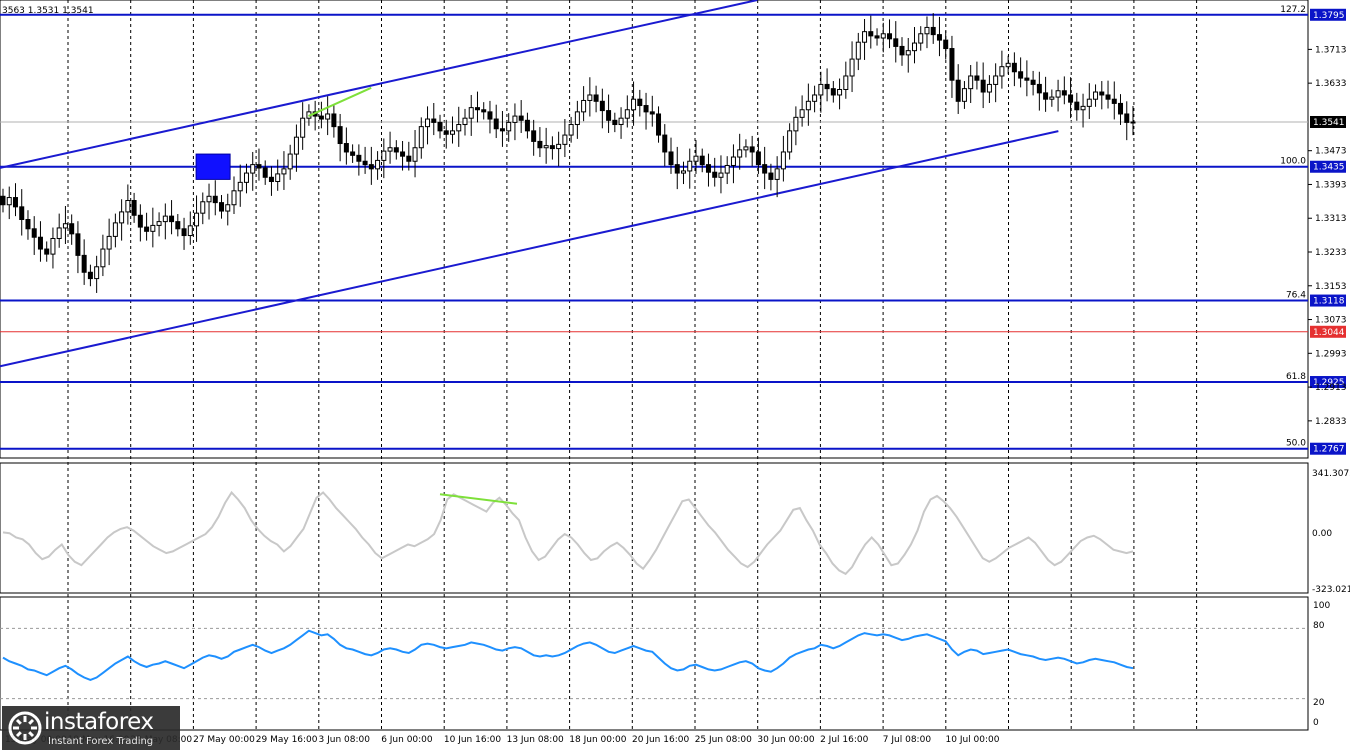 The height and width of the screenshot is (750, 1350). What do you see at coordinates (1331, 185) in the screenshot?
I see `price-tick-label: 1.3393` at bounding box center [1331, 185].